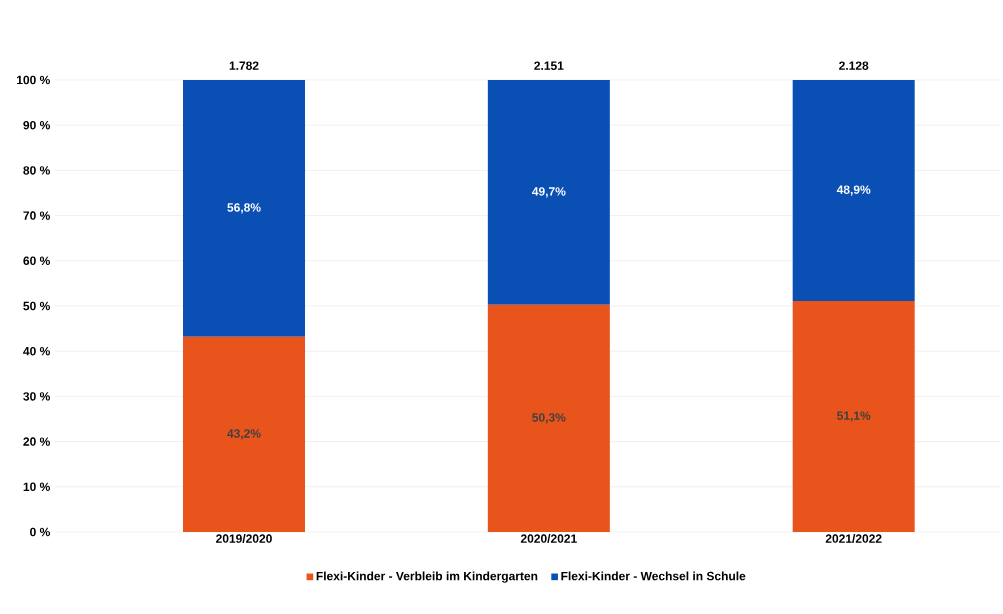 The width and height of the screenshot is (1003, 614). What do you see at coordinates (36, 306) in the screenshot?
I see `y-tick-label: 50 %` at bounding box center [36, 306].